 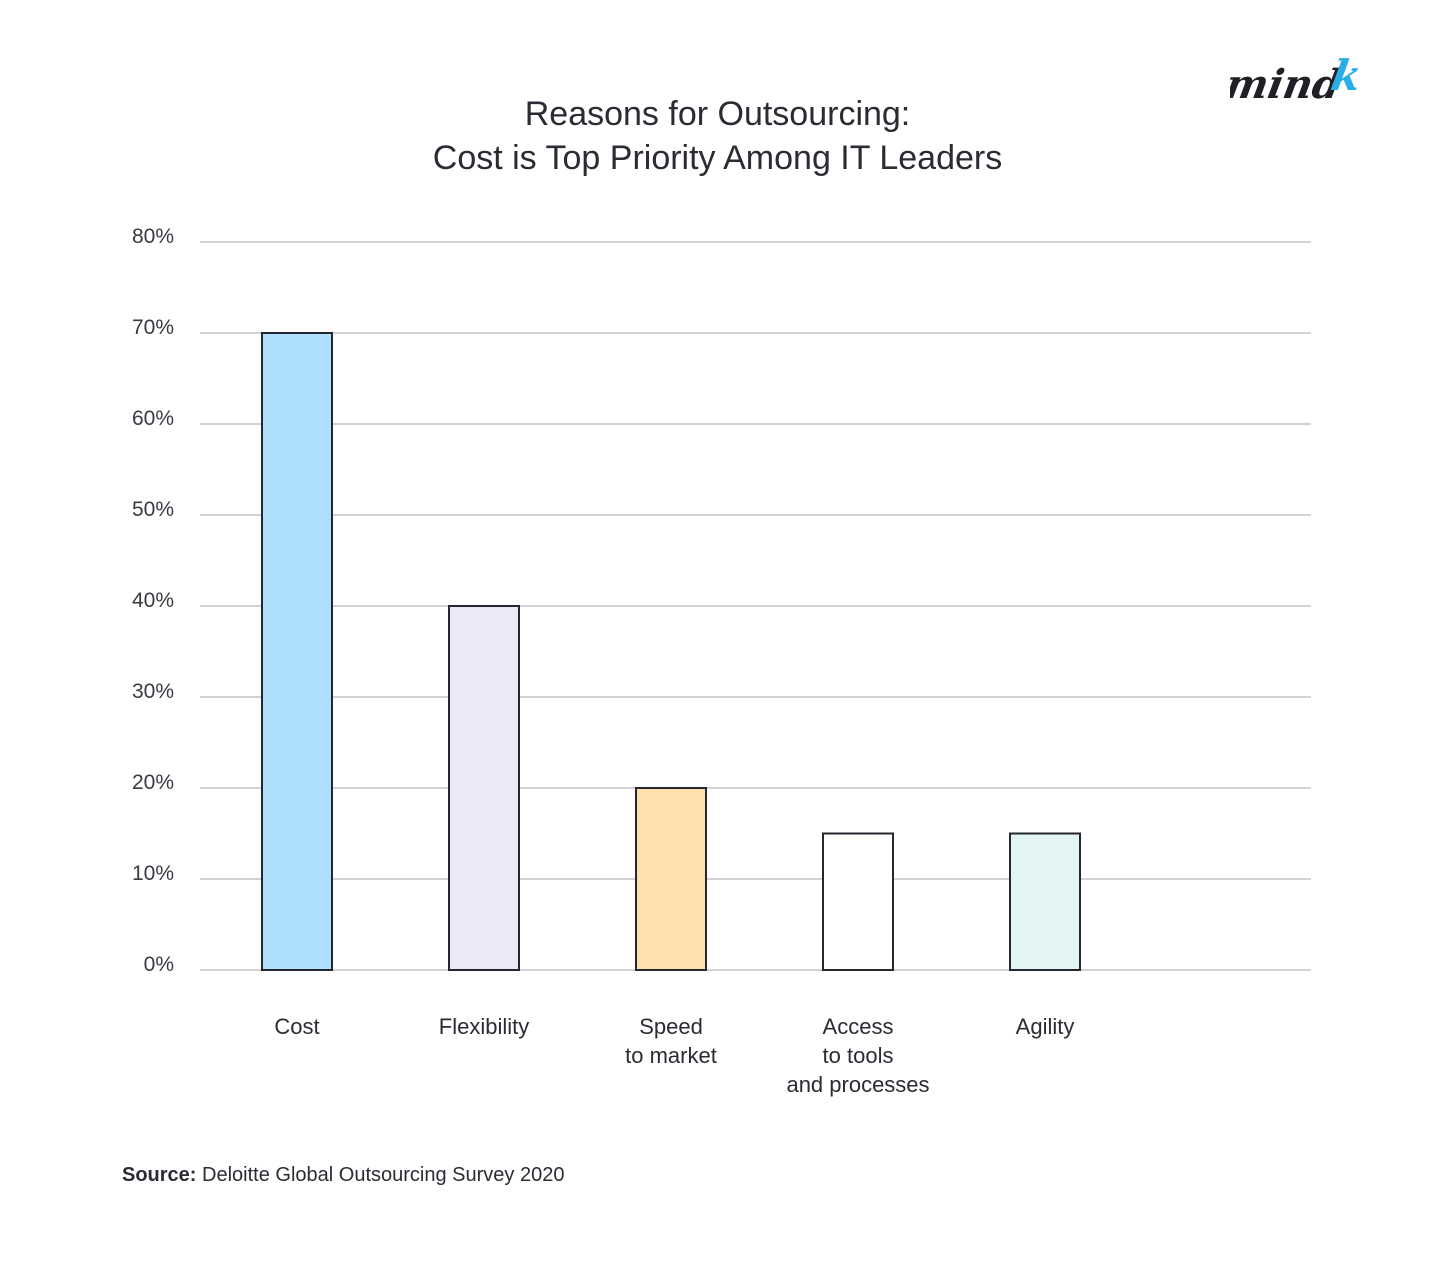 I want to click on x-tick-label: Access to tools and processes, so click(x=857, y=1055).